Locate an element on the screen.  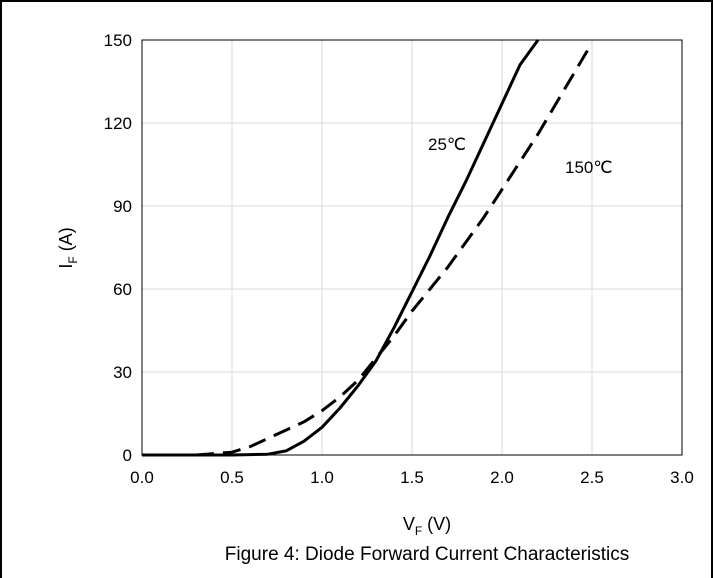
y-axis-label: IF (A) is located at coordinates (68, 247).